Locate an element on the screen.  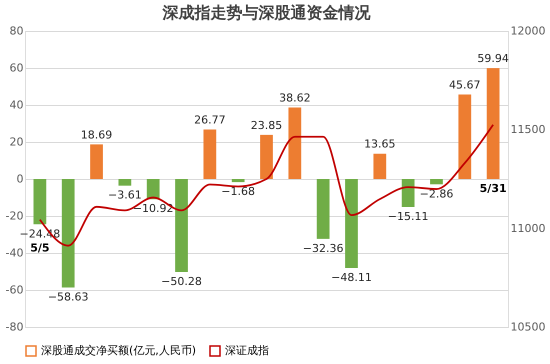
data-label: 13.65 is located at coordinates (380, 144).